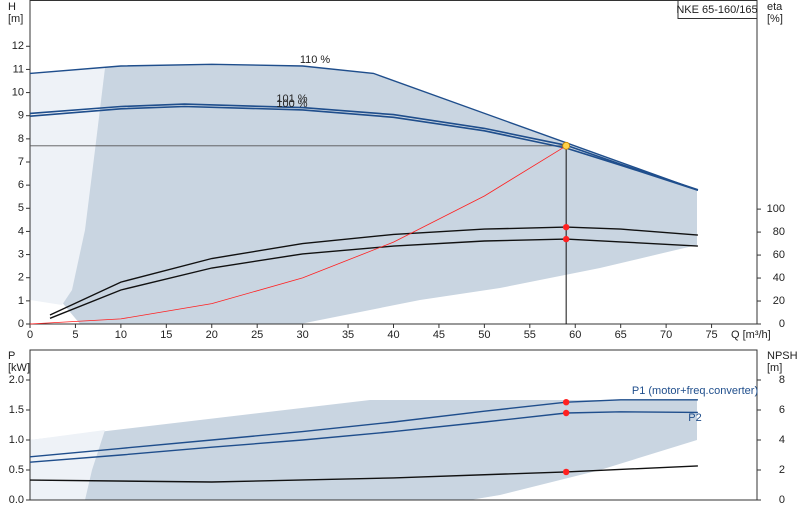 Image resolution: width=800 pixels, height=520 pixels. What do you see at coordinates (166, 335) in the screenshot?
I see `x-tick-label: 15` at bounding box center [166, 335].